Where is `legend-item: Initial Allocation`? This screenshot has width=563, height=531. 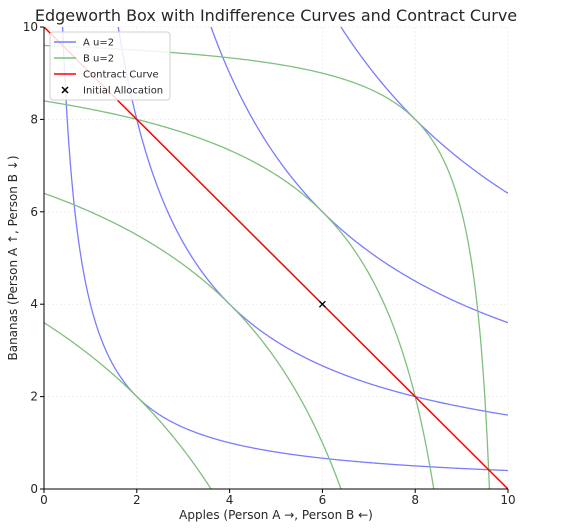 legend-item: Initial Allocation is located at coordinates (112, 91).